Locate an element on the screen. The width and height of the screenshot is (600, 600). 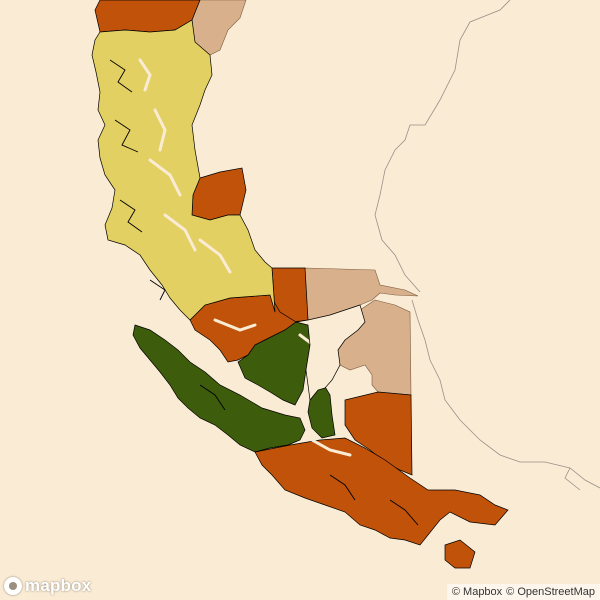
mapbox-logo-icon is located at coordinates (13, 586).